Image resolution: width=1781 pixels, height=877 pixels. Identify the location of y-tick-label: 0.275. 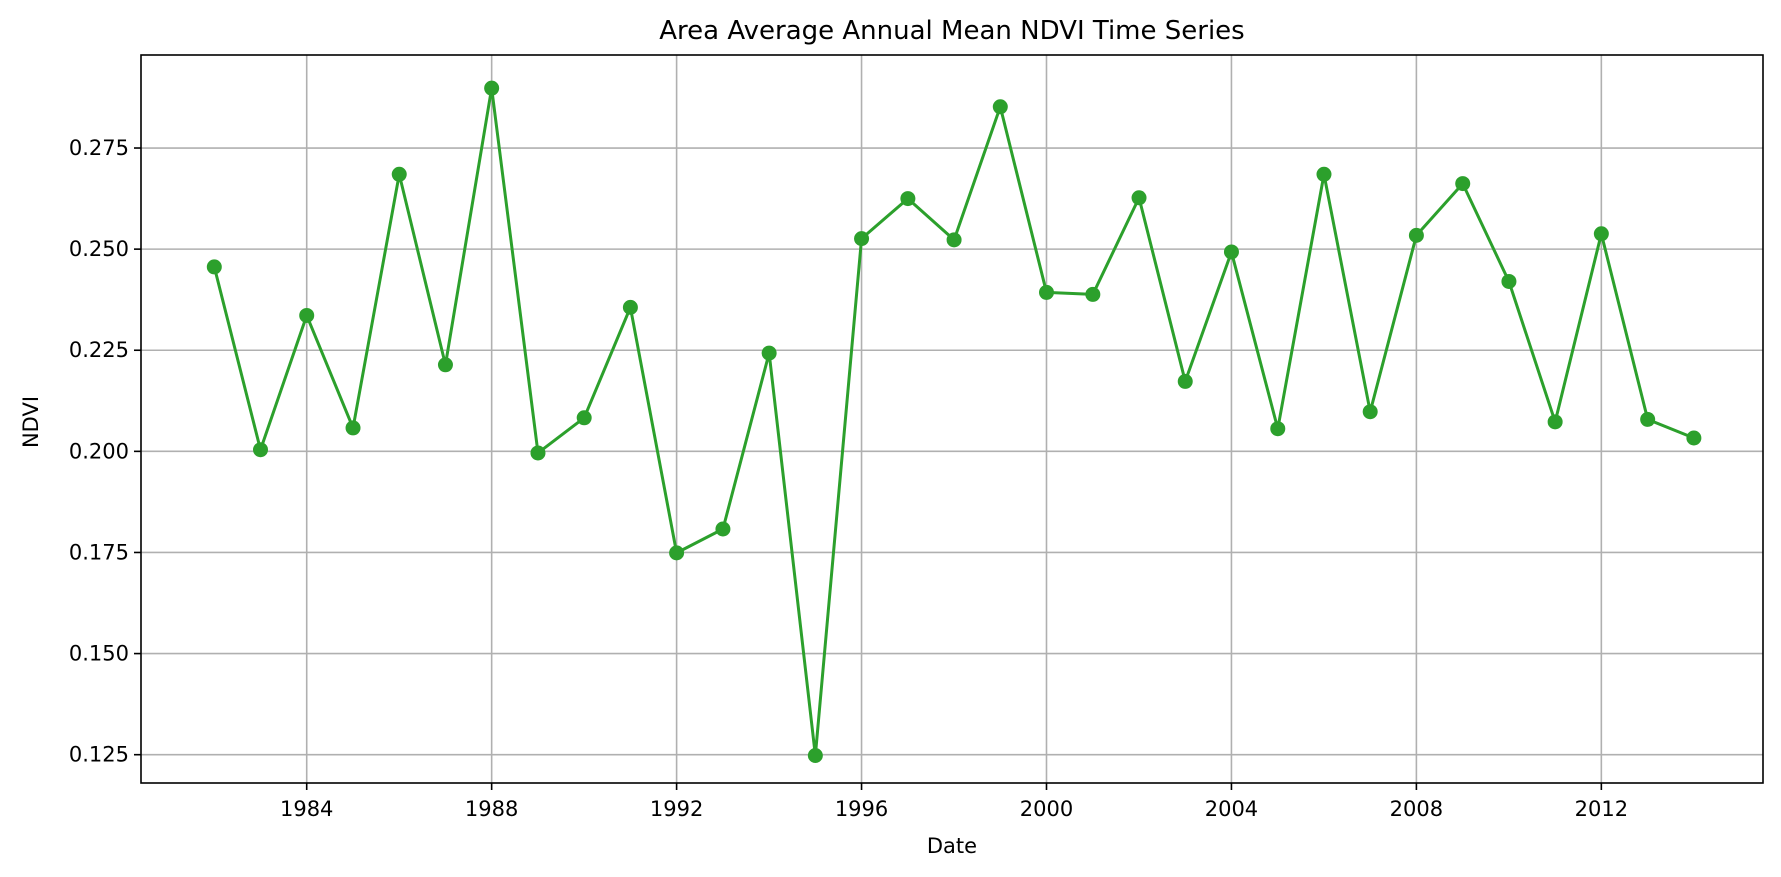
(99, 148).